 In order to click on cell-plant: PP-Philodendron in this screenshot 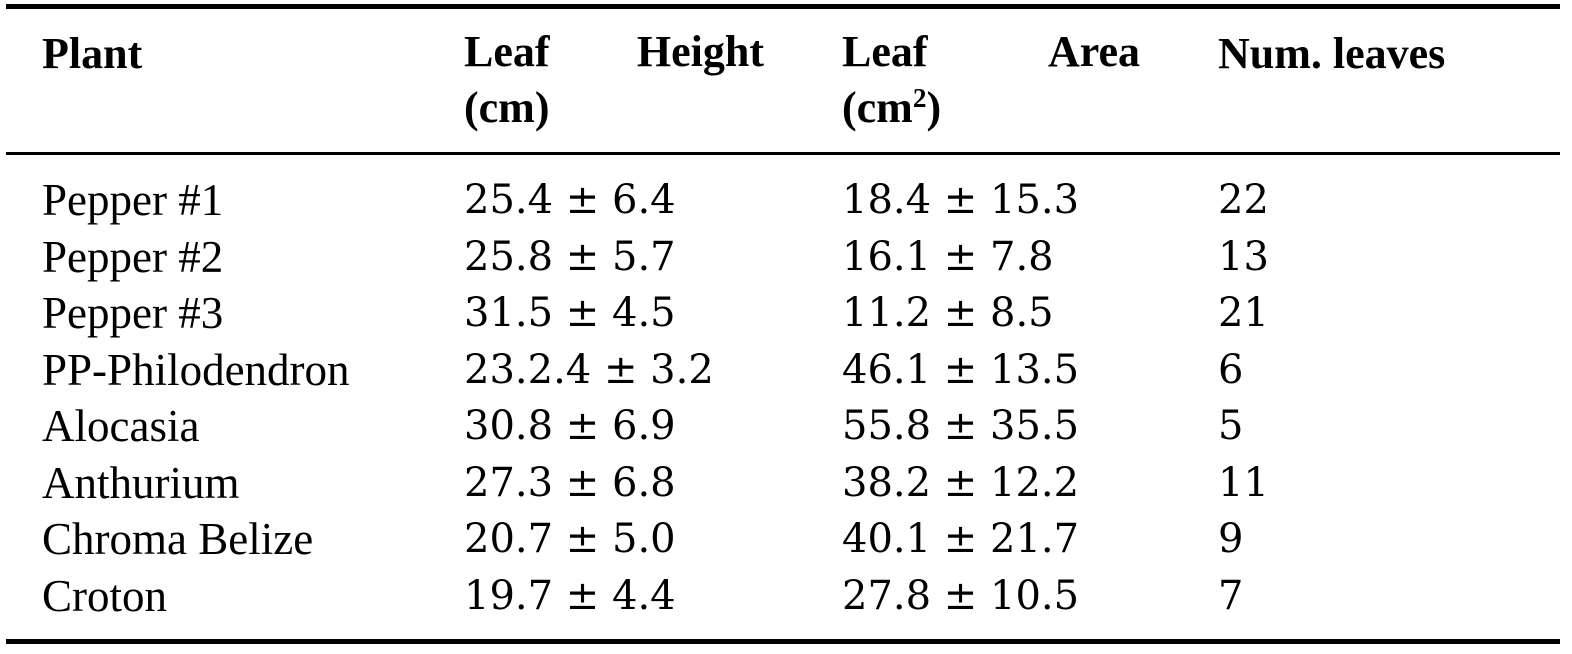, I will do `click(196, 369)`.